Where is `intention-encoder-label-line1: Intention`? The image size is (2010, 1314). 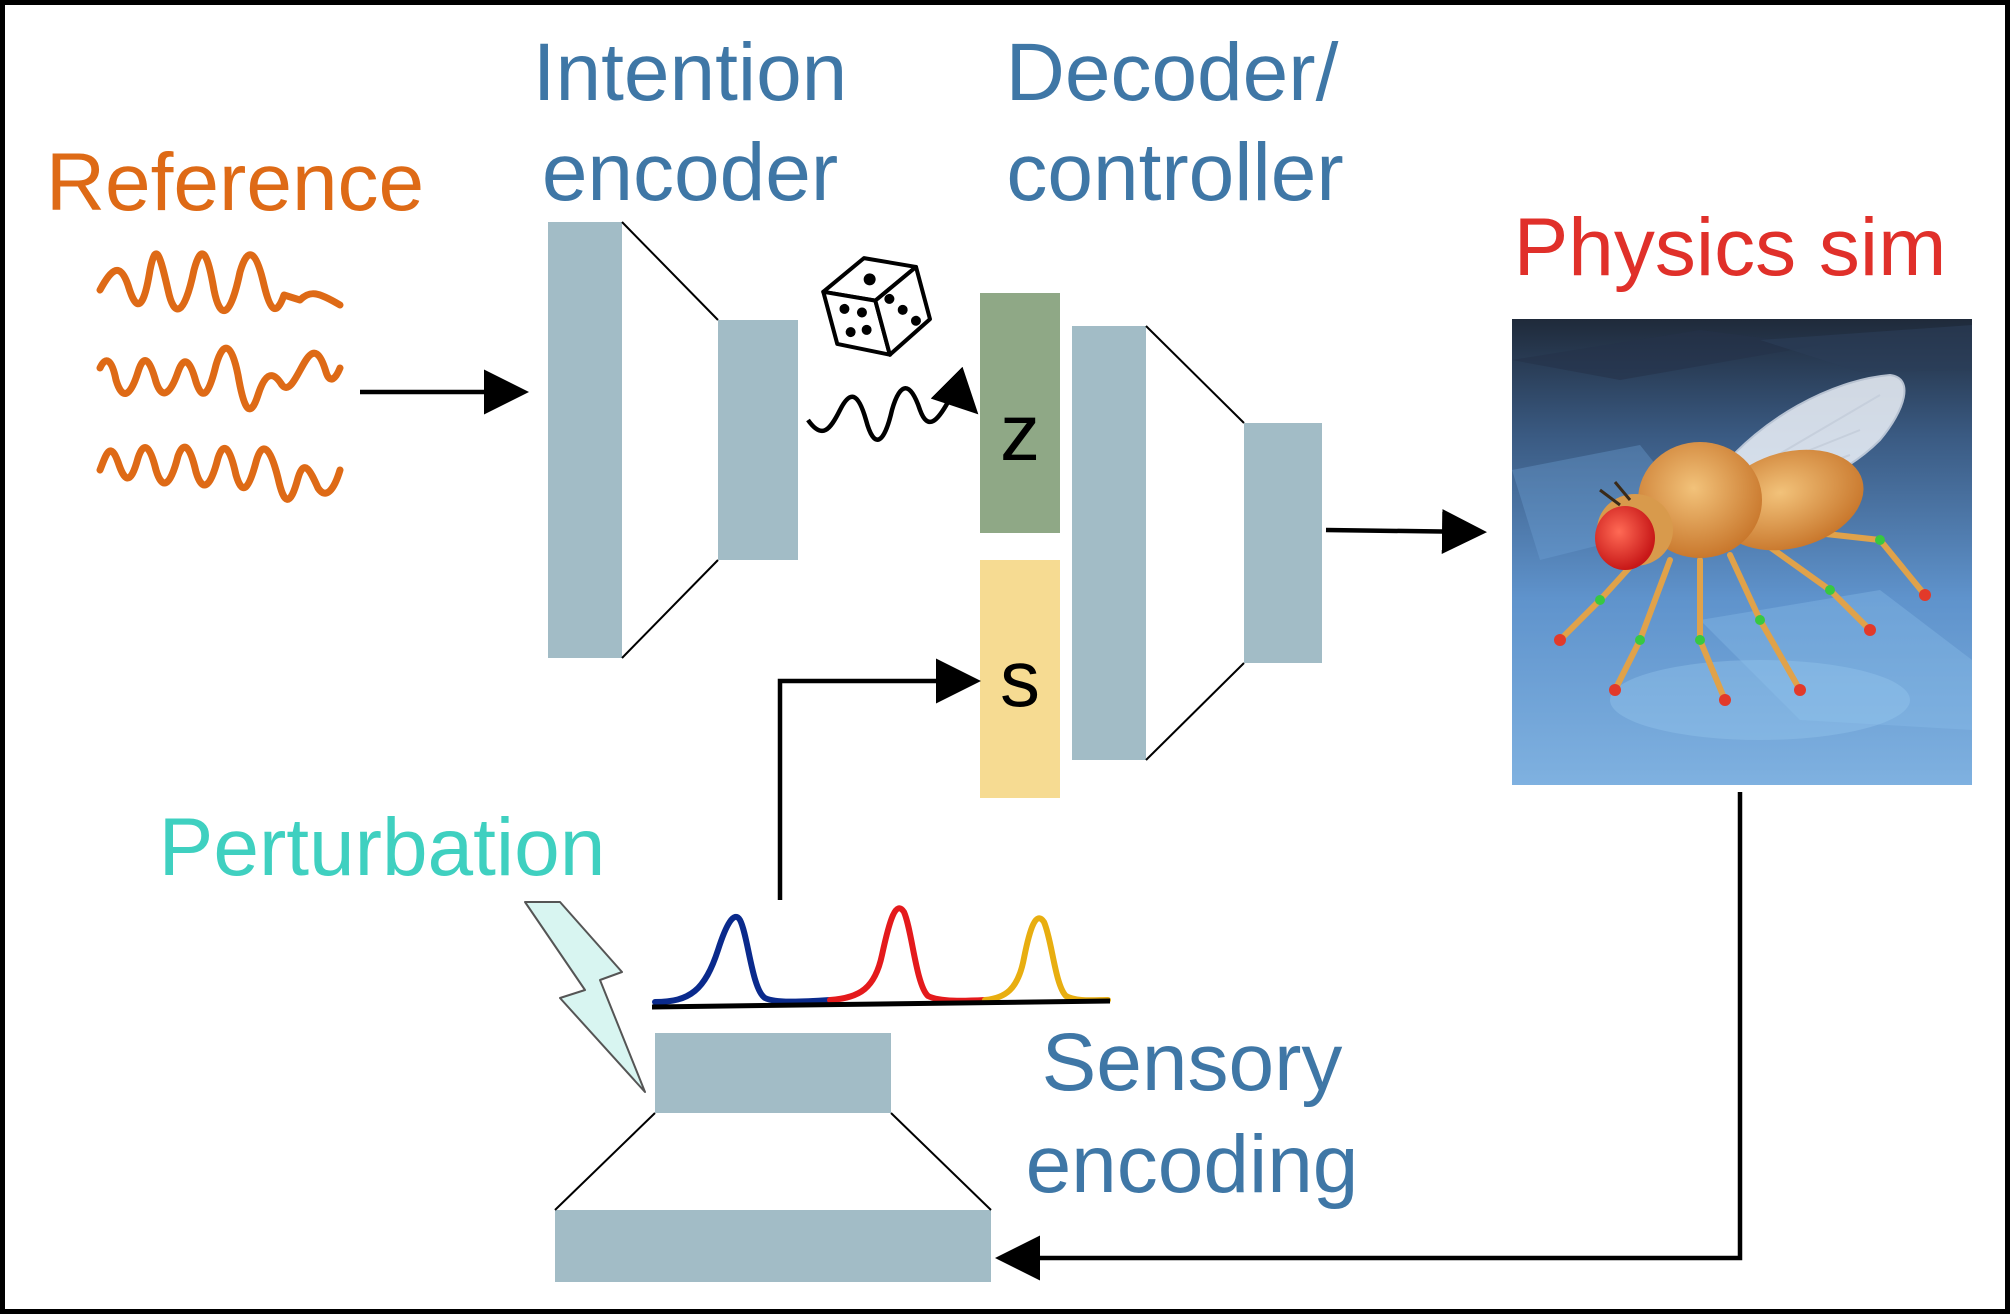
intention-encoder-label-line1: Intention is located at coordinates (690, 72).